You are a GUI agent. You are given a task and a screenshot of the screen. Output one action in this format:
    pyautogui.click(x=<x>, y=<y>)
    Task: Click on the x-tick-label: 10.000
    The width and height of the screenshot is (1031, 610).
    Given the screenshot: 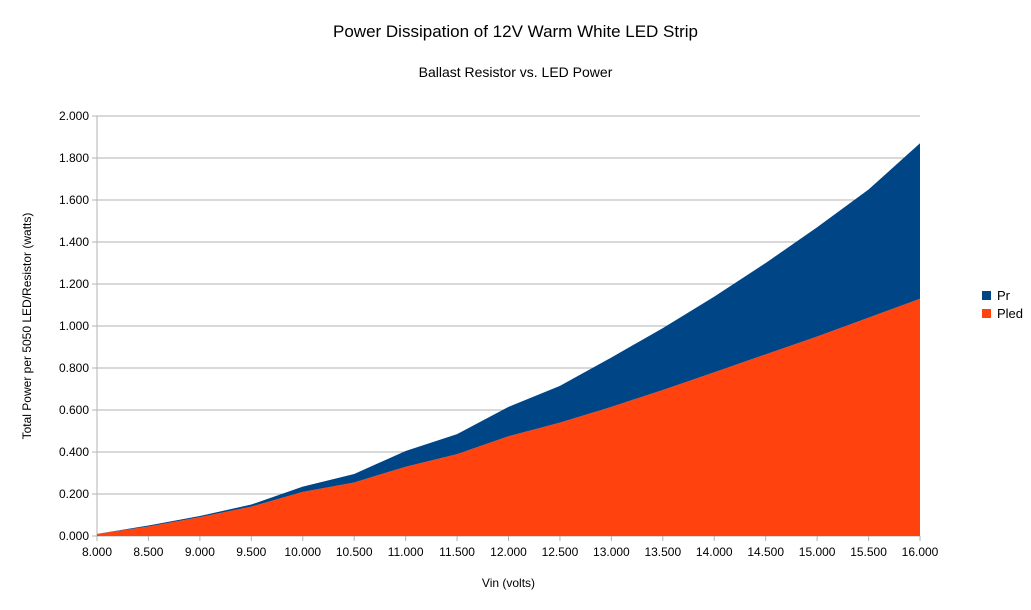 What is the action you would take?
    pyautogui.click(x=302, y=552)
    